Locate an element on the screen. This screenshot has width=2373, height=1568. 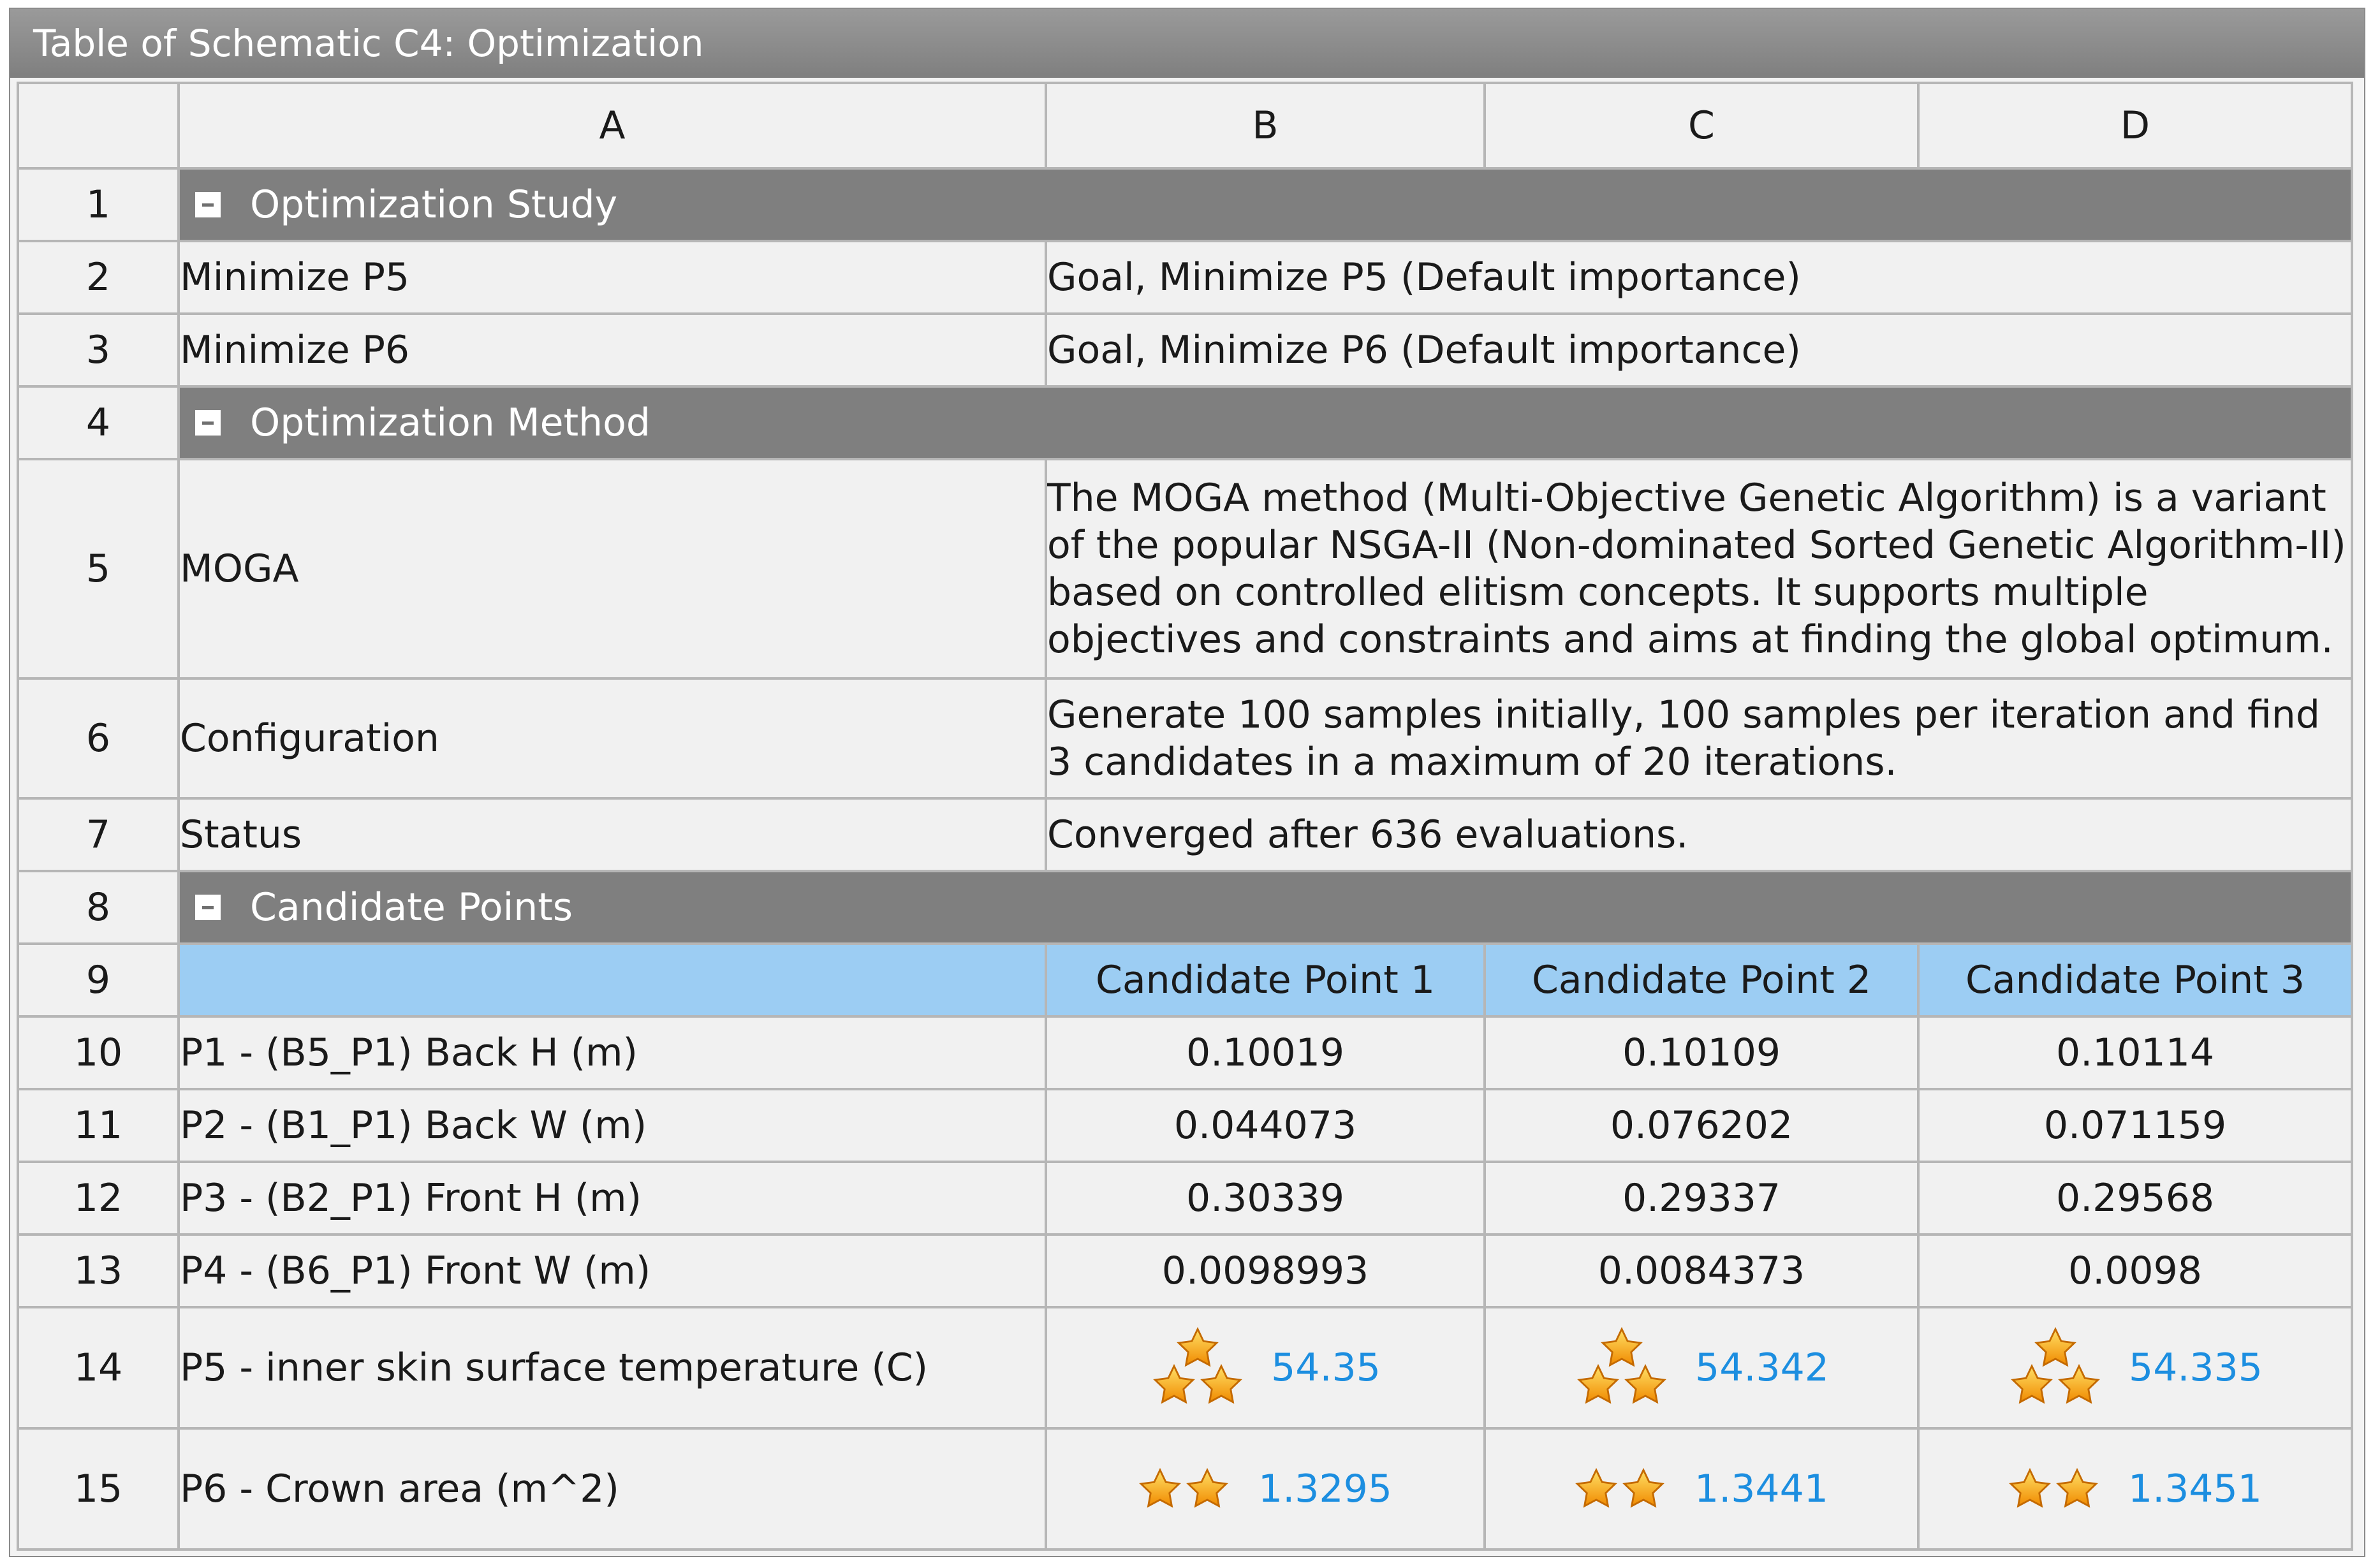
candidate-1-rated-value: 54.35 is located at coordinates (1265, 1368).